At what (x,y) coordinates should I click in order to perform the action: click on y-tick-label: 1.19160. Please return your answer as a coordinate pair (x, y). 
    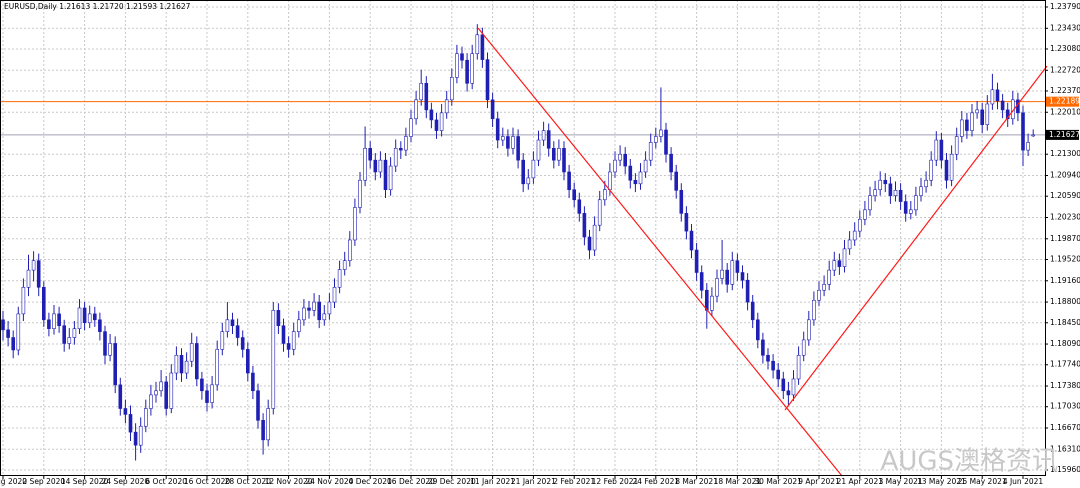
    Looking at the image, I should click on (1065, 280).